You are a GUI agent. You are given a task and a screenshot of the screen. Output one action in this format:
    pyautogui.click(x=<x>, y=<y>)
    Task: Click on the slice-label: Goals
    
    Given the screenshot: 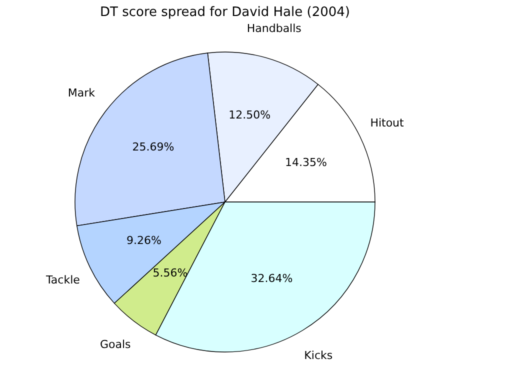 What is the action you would take?
    pyautogui.click(x=116, y=344)
    